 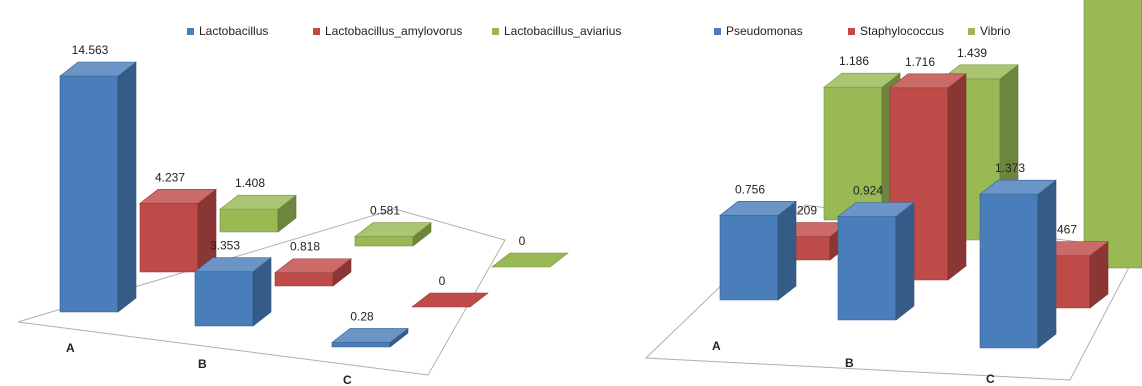 What do you see at coordinates (902, 31) in the screenshot?
I see `legend-label-staphylococcus: Staphylococcus` at bounding box center [902, 31].